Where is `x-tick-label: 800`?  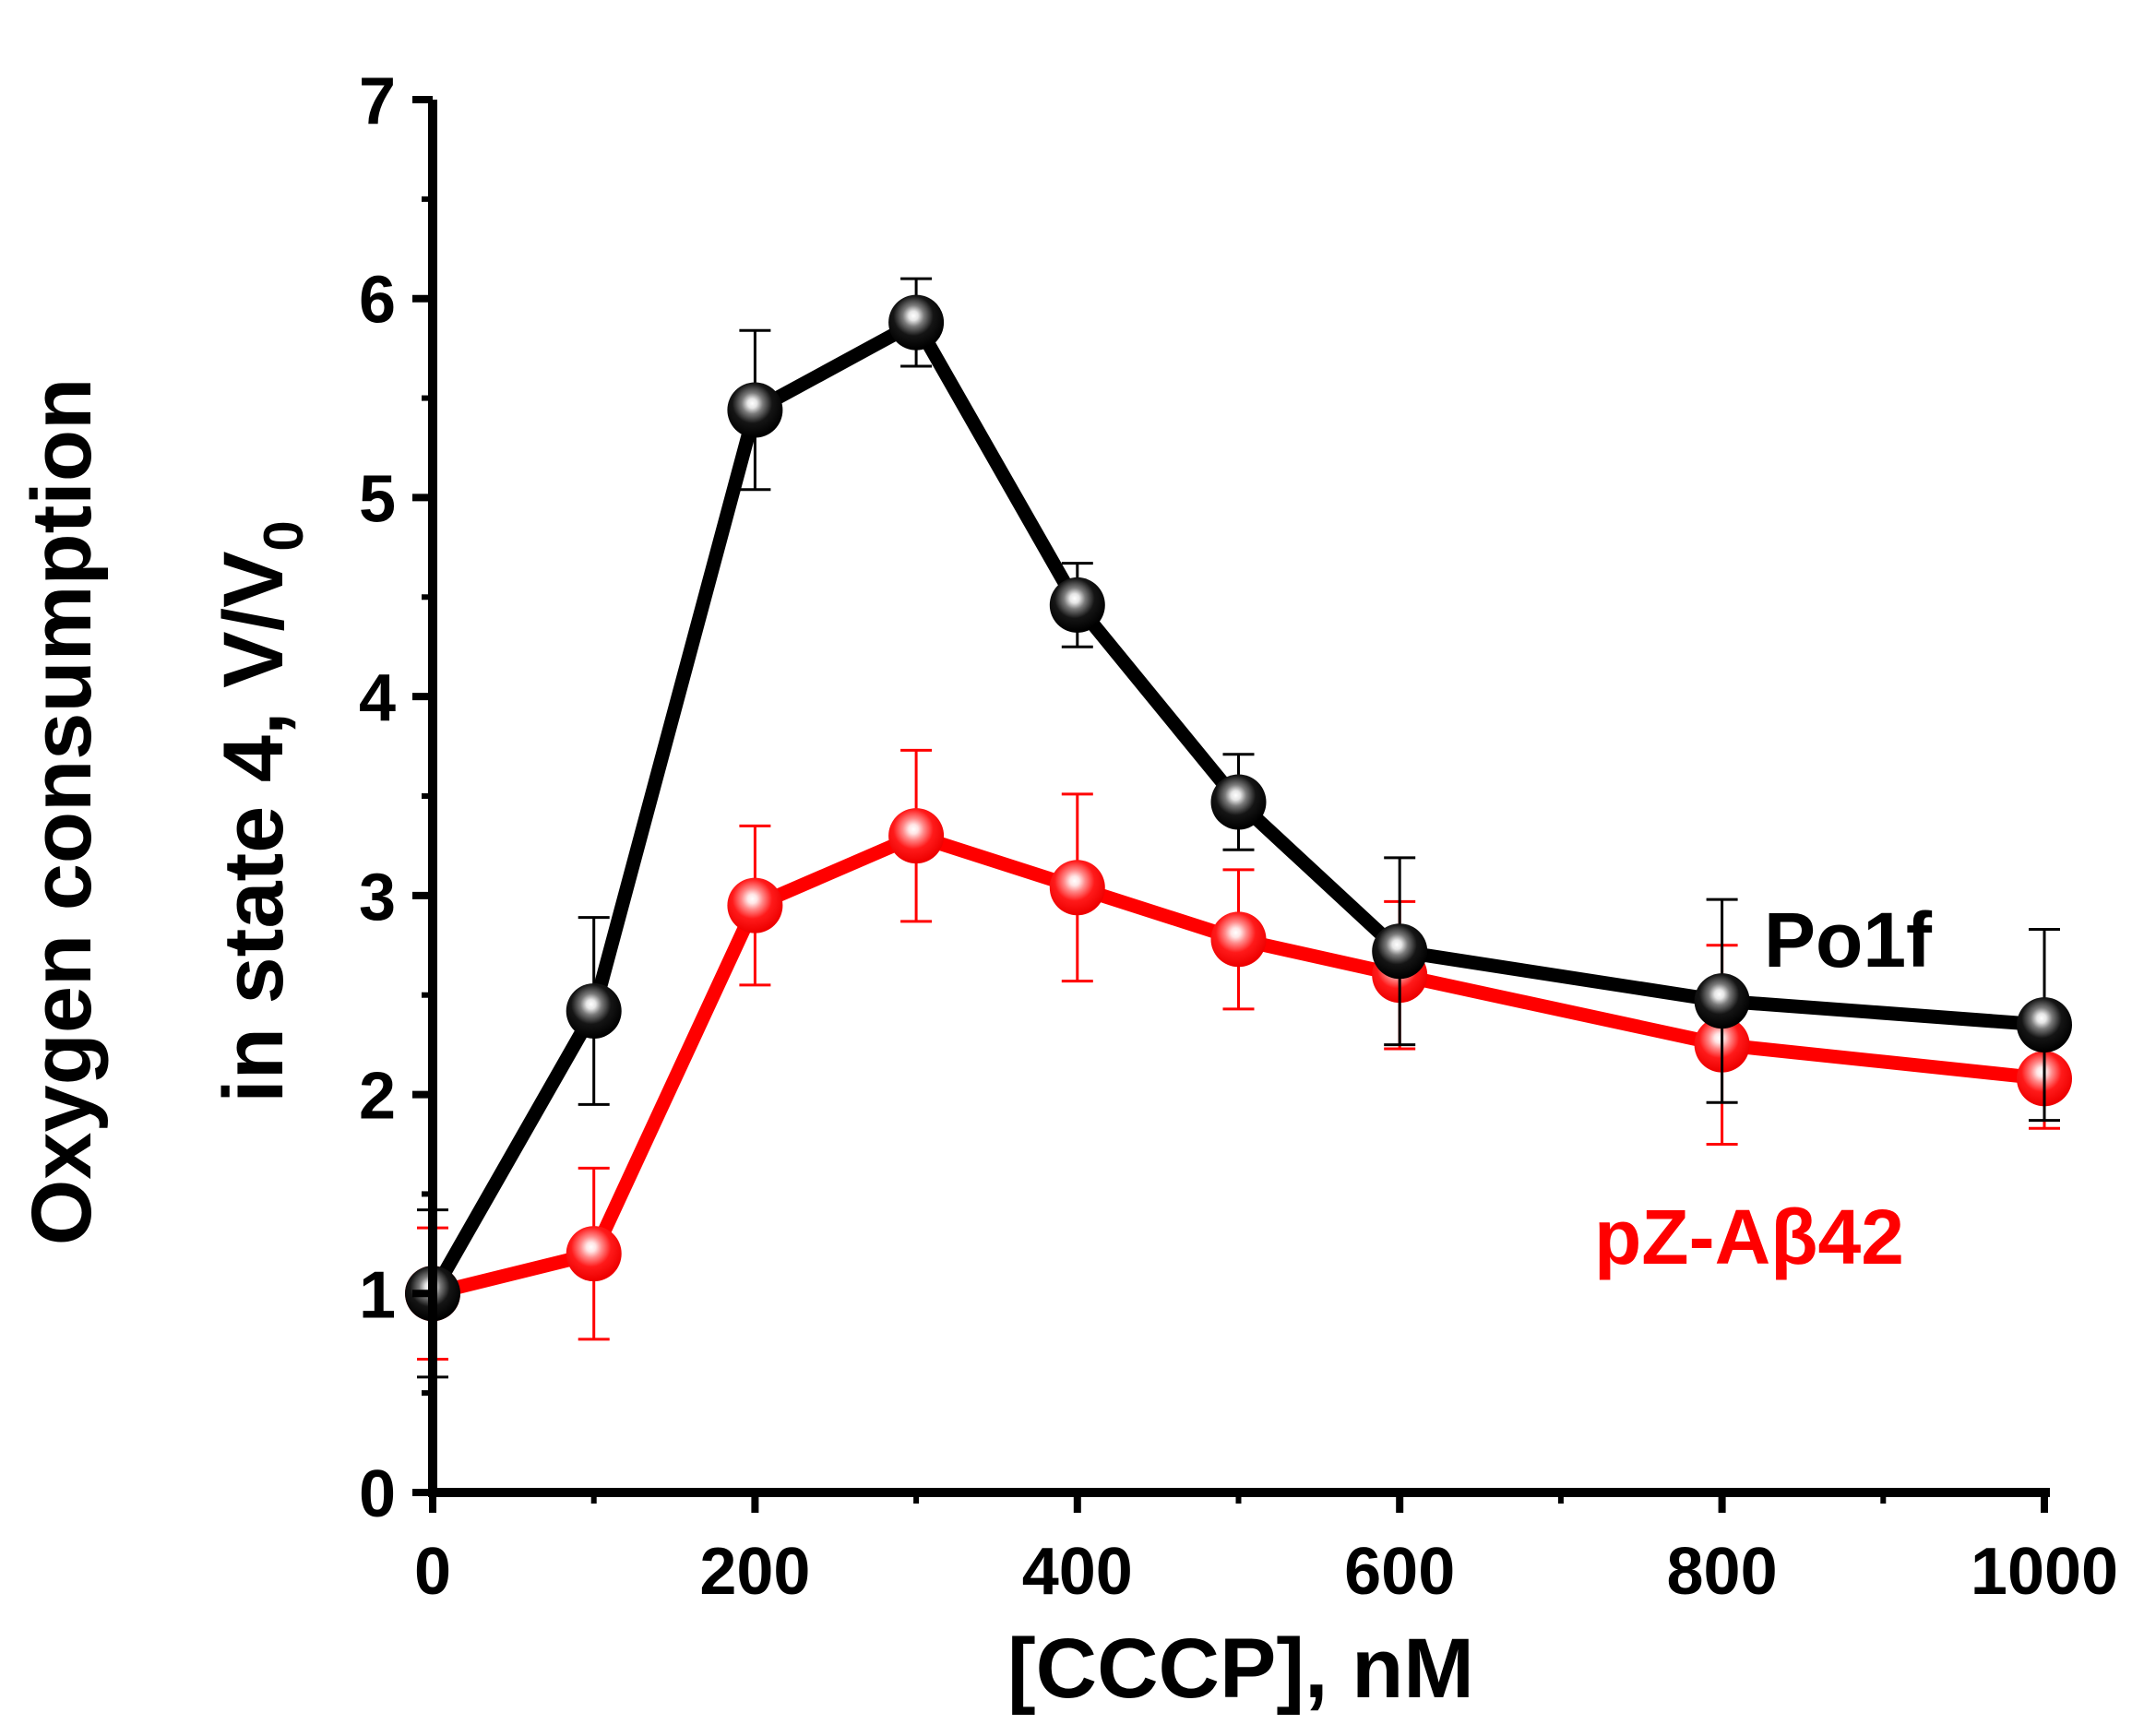
x-tick-label: 800 is located at coordinates (1722, 1572).